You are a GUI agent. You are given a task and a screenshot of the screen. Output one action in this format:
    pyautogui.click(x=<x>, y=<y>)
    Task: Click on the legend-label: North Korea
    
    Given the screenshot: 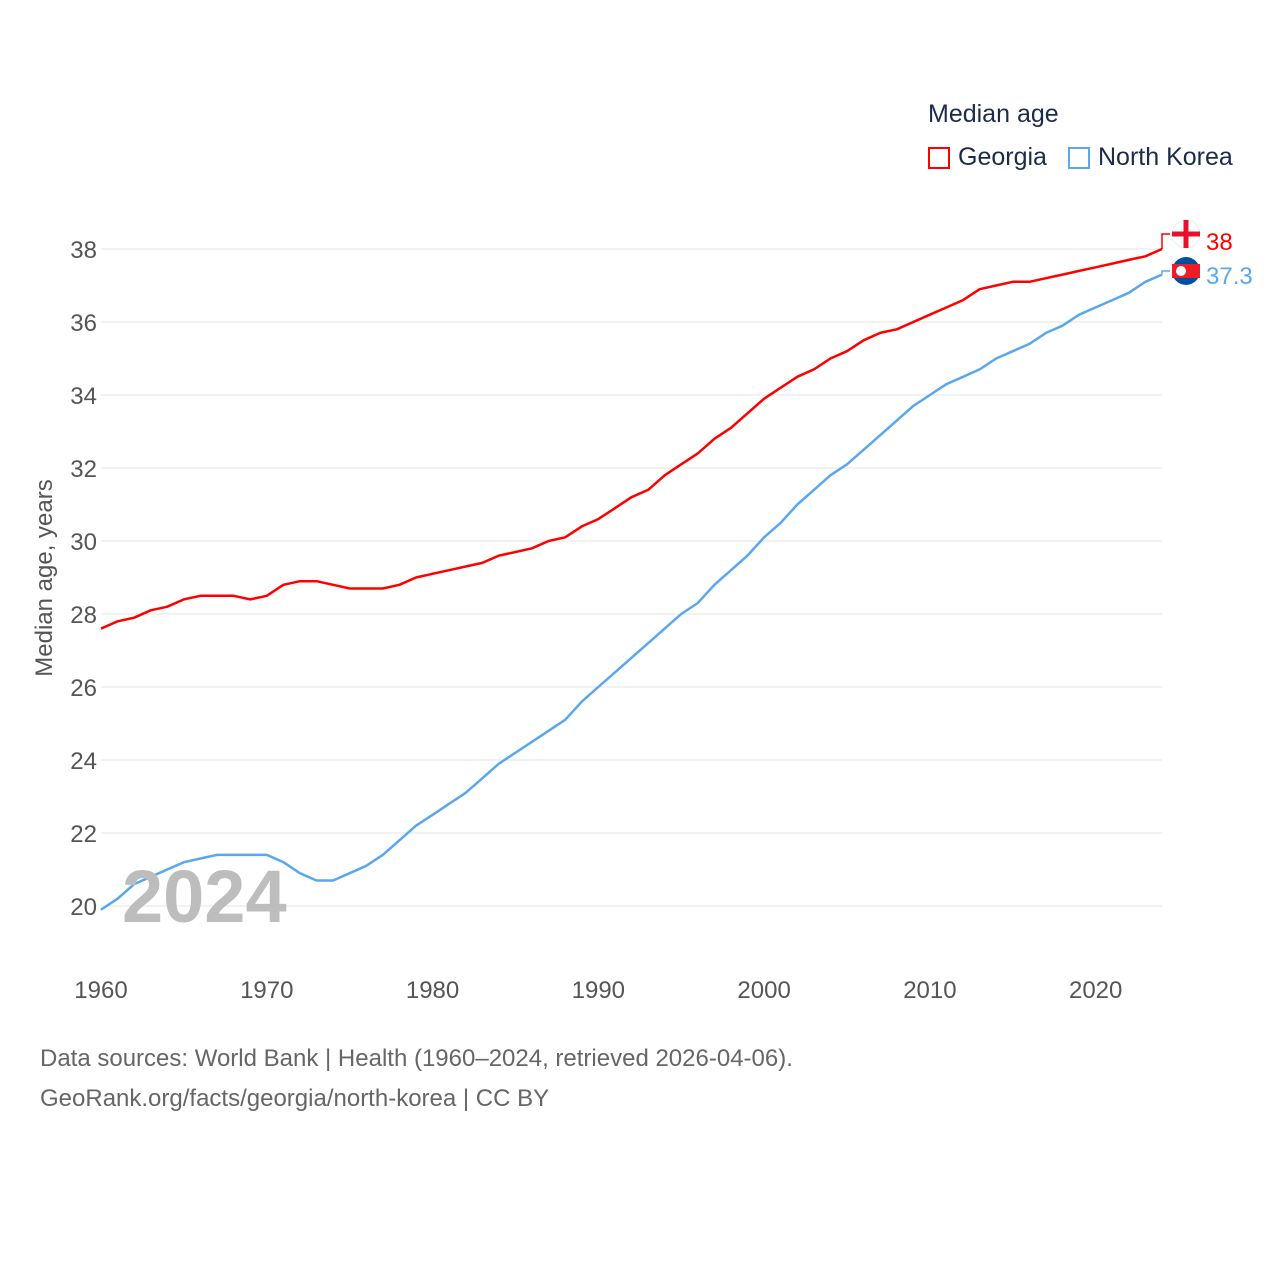 What is the action you would take?
    pyautogui.click(x=1165, y=157)
    